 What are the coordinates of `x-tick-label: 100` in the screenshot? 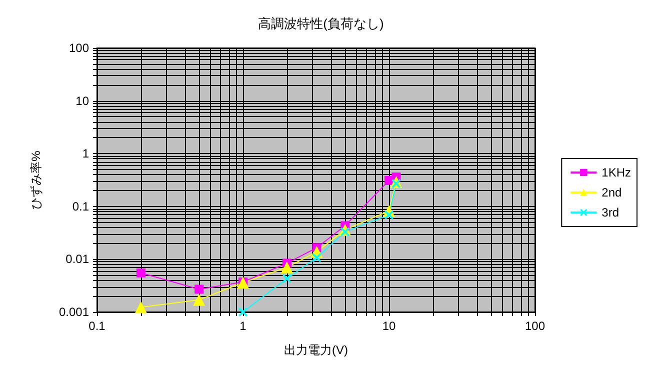 It's located at (535, 326).